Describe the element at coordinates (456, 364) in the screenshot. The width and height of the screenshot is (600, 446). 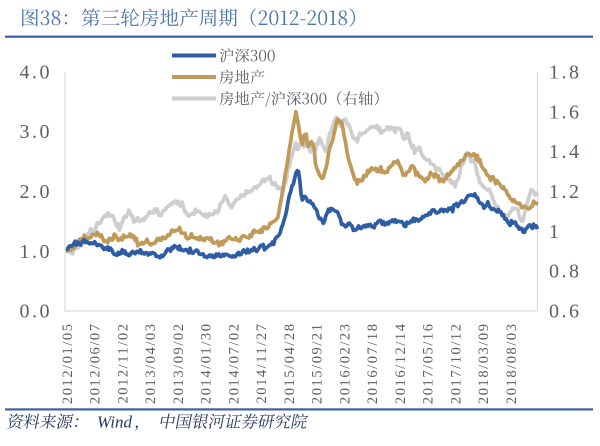
I see `svg-text: 2017/10/12` at that location.